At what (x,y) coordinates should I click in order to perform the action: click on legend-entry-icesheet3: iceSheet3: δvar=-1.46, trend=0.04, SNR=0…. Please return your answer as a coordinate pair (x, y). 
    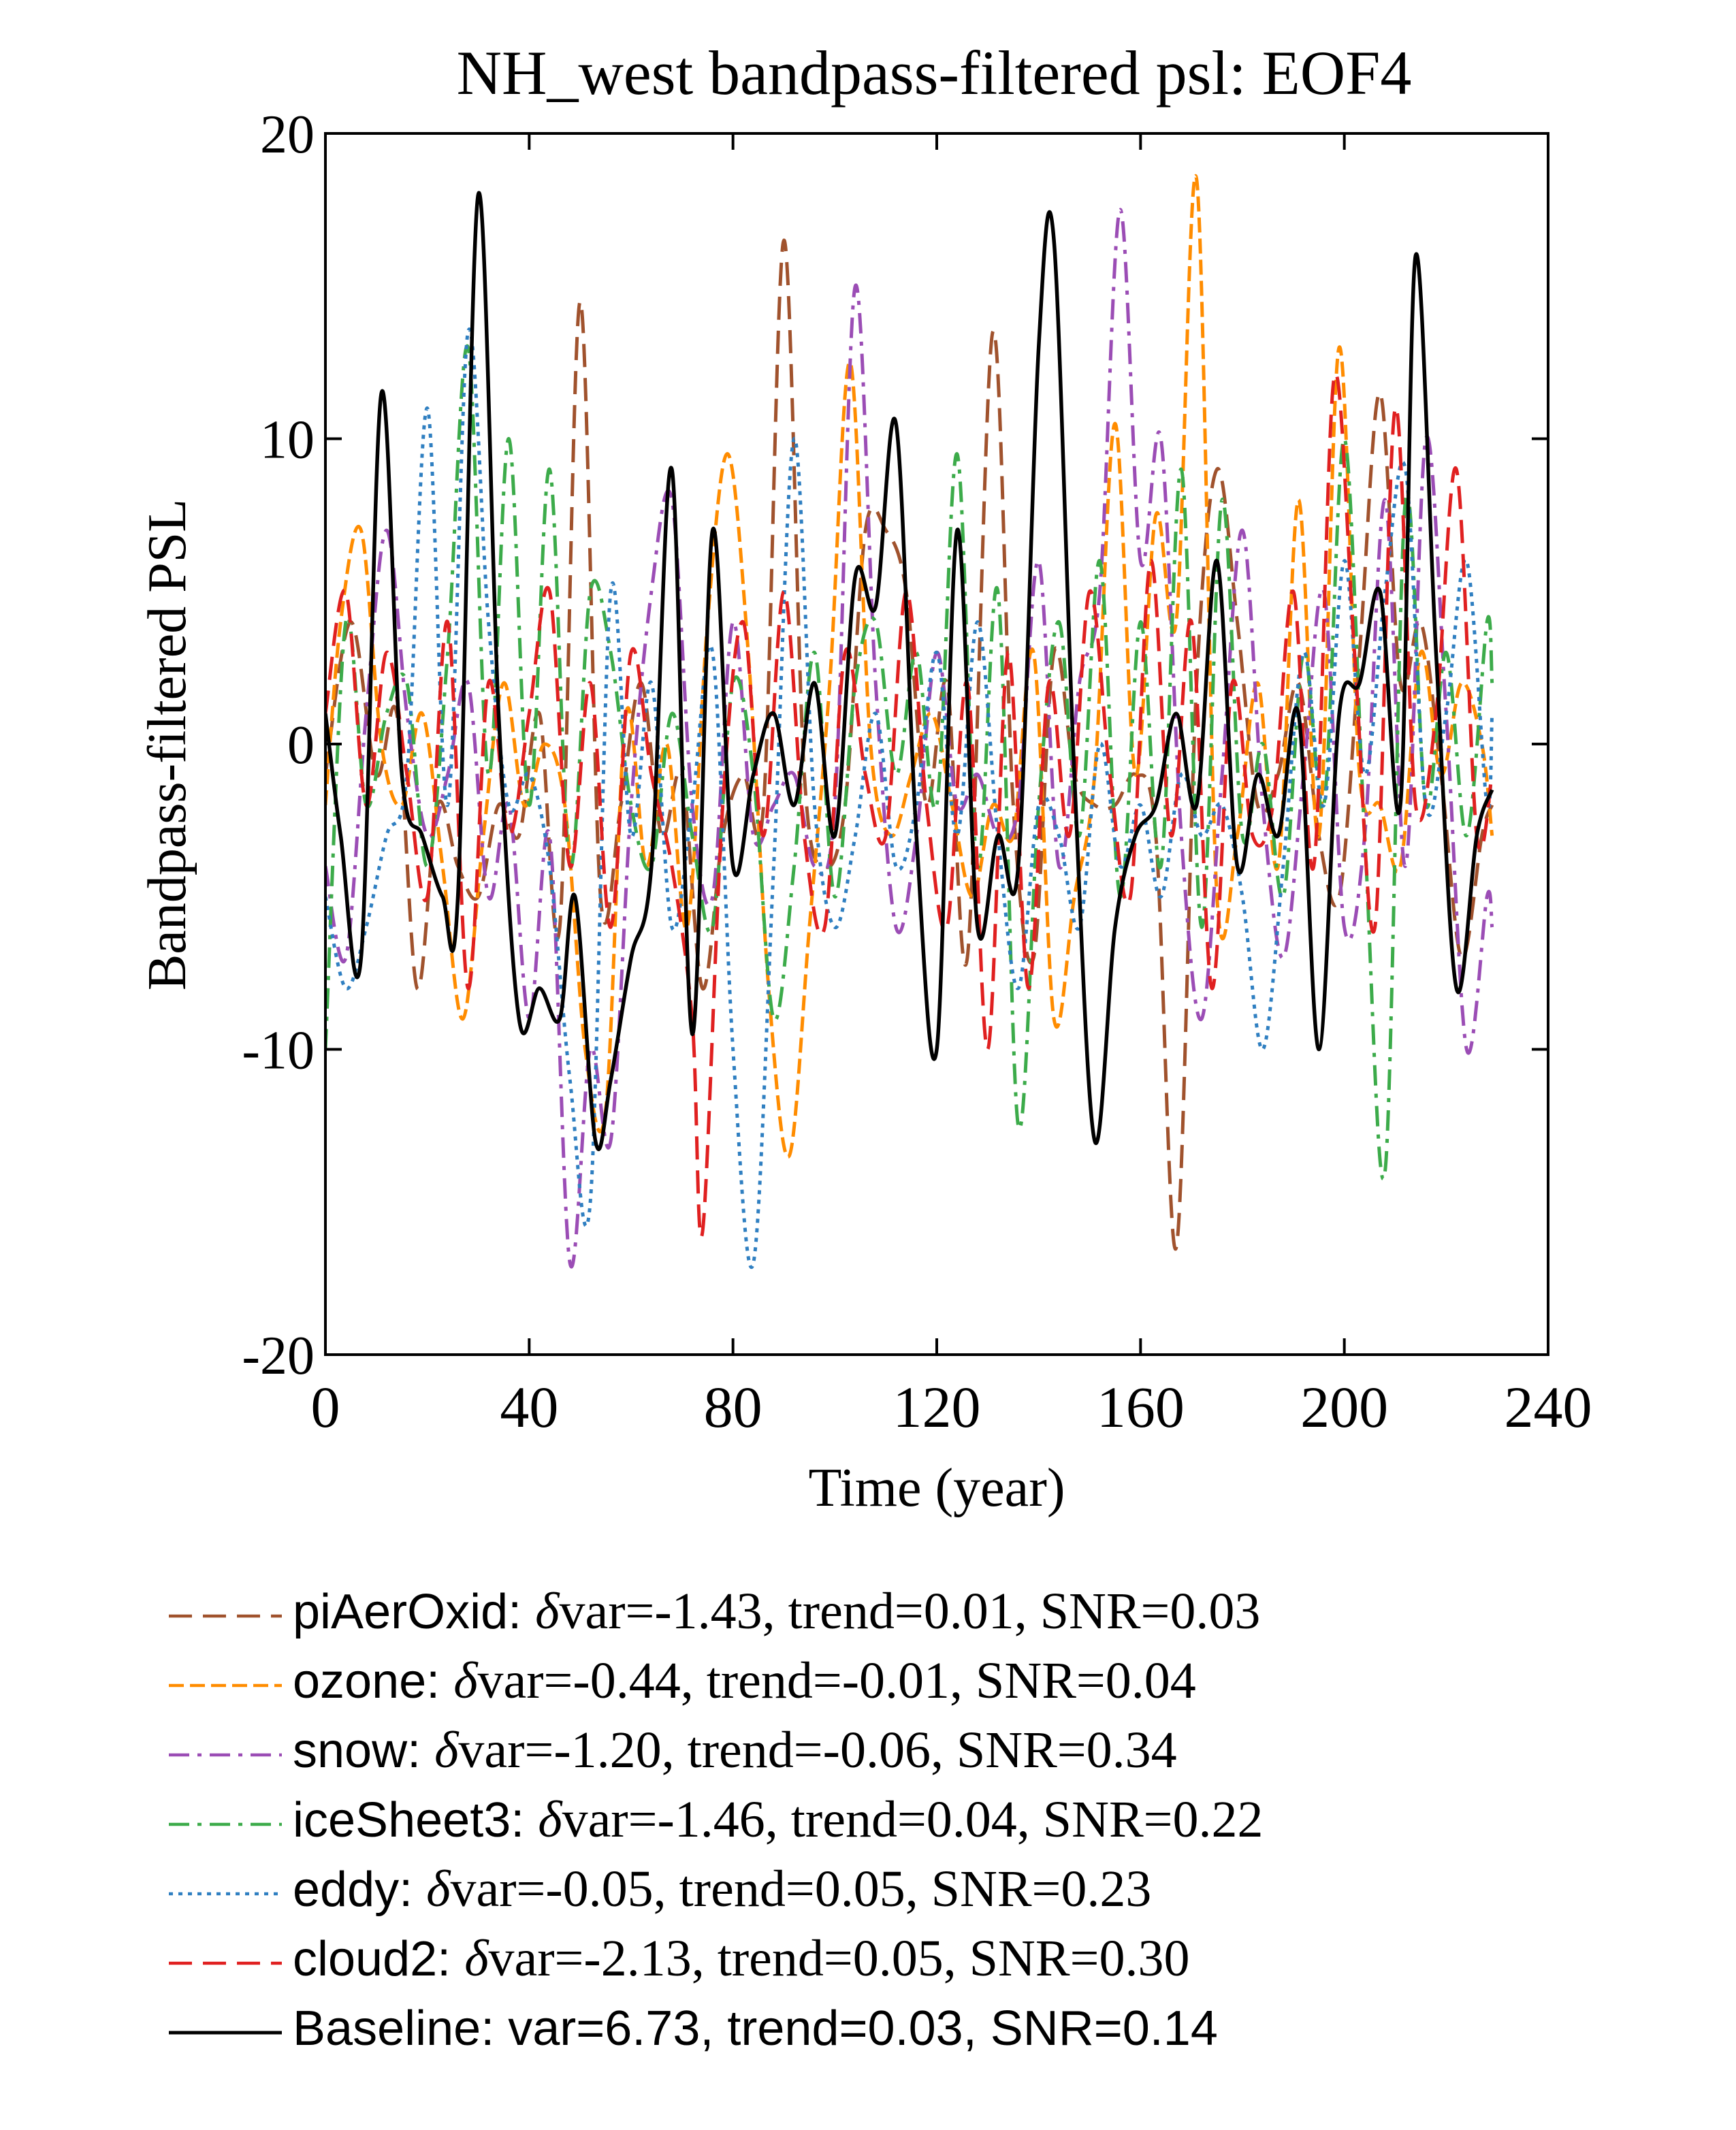
    Looking at the image, I should click on (717, 1819).